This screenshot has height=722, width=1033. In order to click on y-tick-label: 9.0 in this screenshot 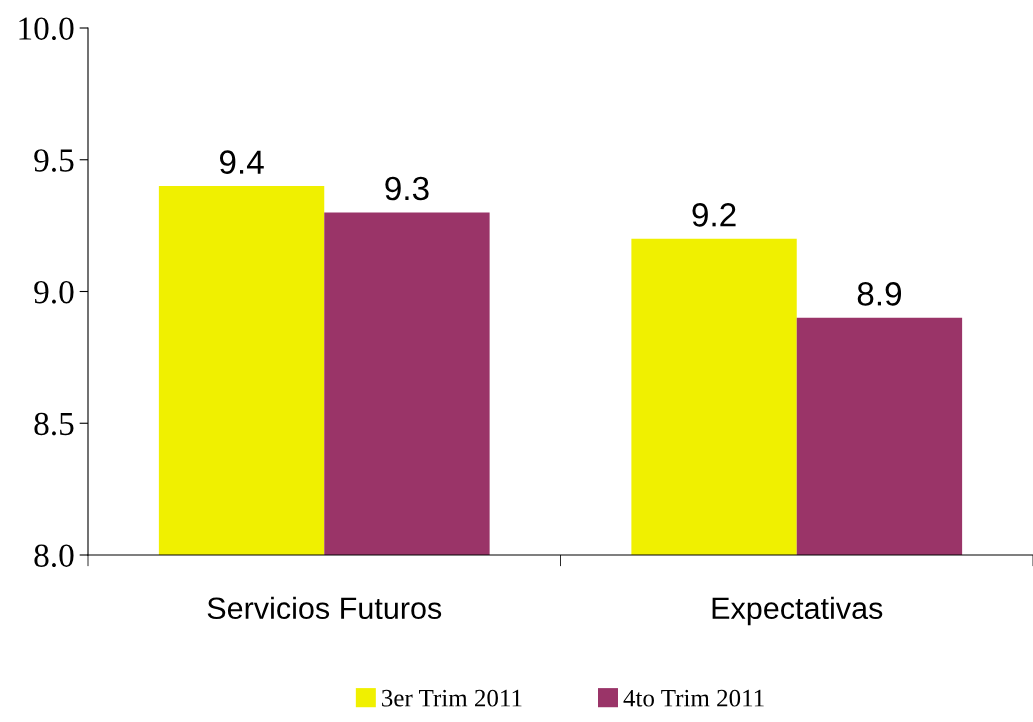, I will do `click(54, 292)`.